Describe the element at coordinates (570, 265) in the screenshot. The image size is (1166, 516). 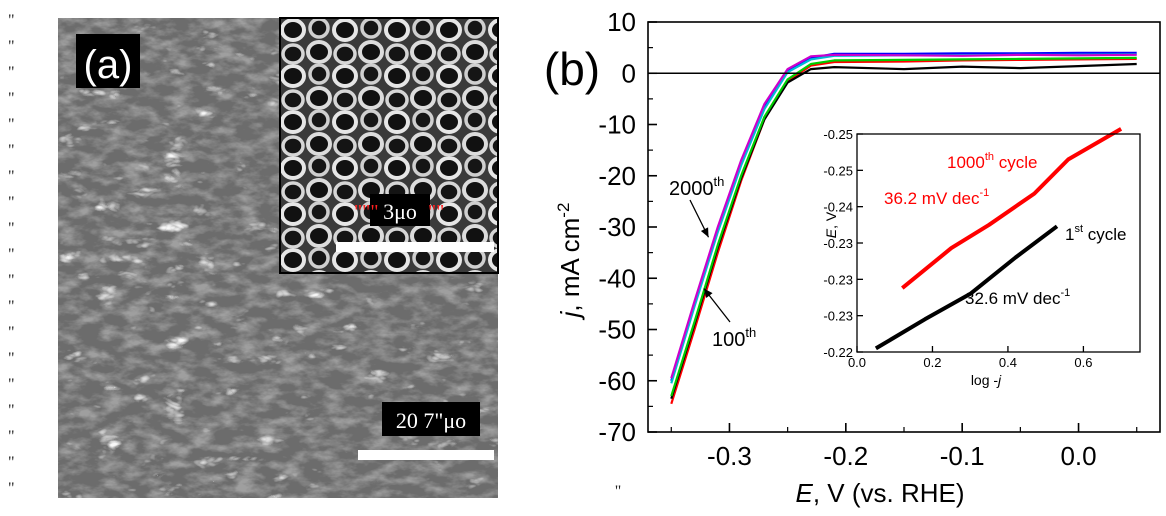
I see `main-y-label-rest: , mA cm` at that location.